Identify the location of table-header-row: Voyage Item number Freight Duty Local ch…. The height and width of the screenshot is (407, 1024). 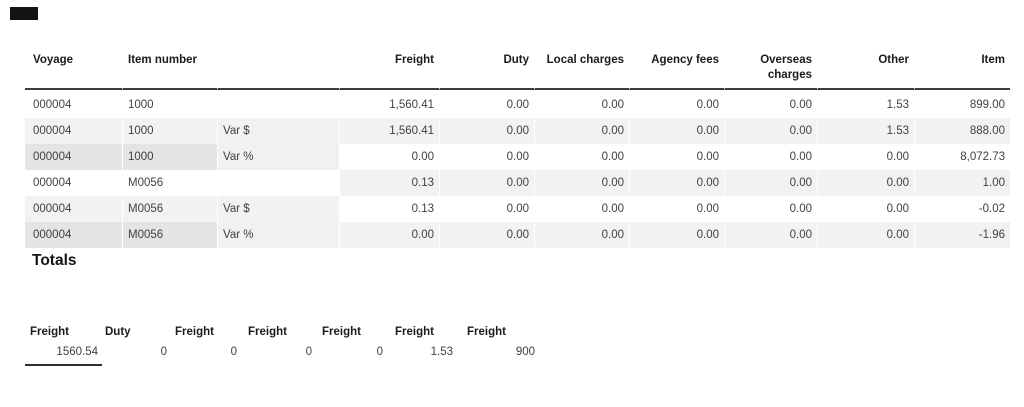
(517, 69).